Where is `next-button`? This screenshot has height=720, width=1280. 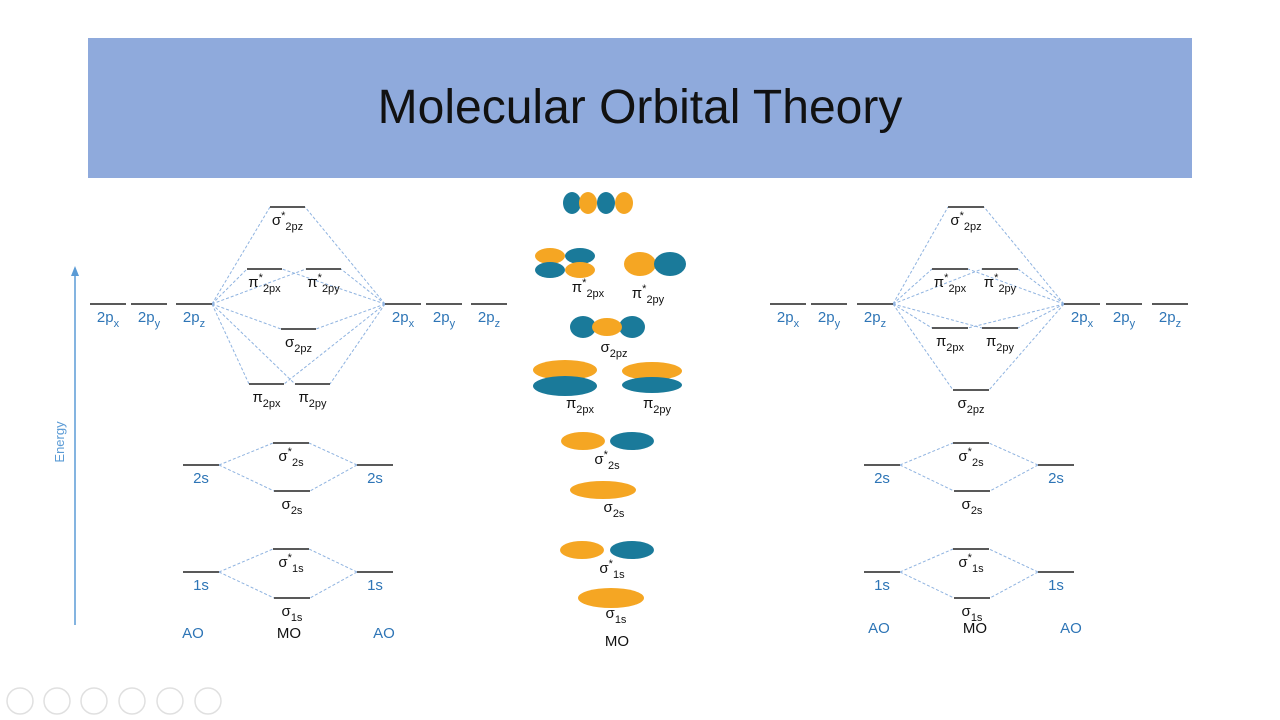 next-button is located at coordinates (57, 701).